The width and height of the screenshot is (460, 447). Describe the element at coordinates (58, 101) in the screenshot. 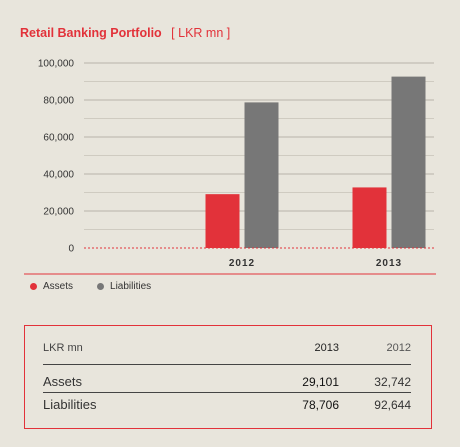

I see `y-tick-label: 80,000` at that location.